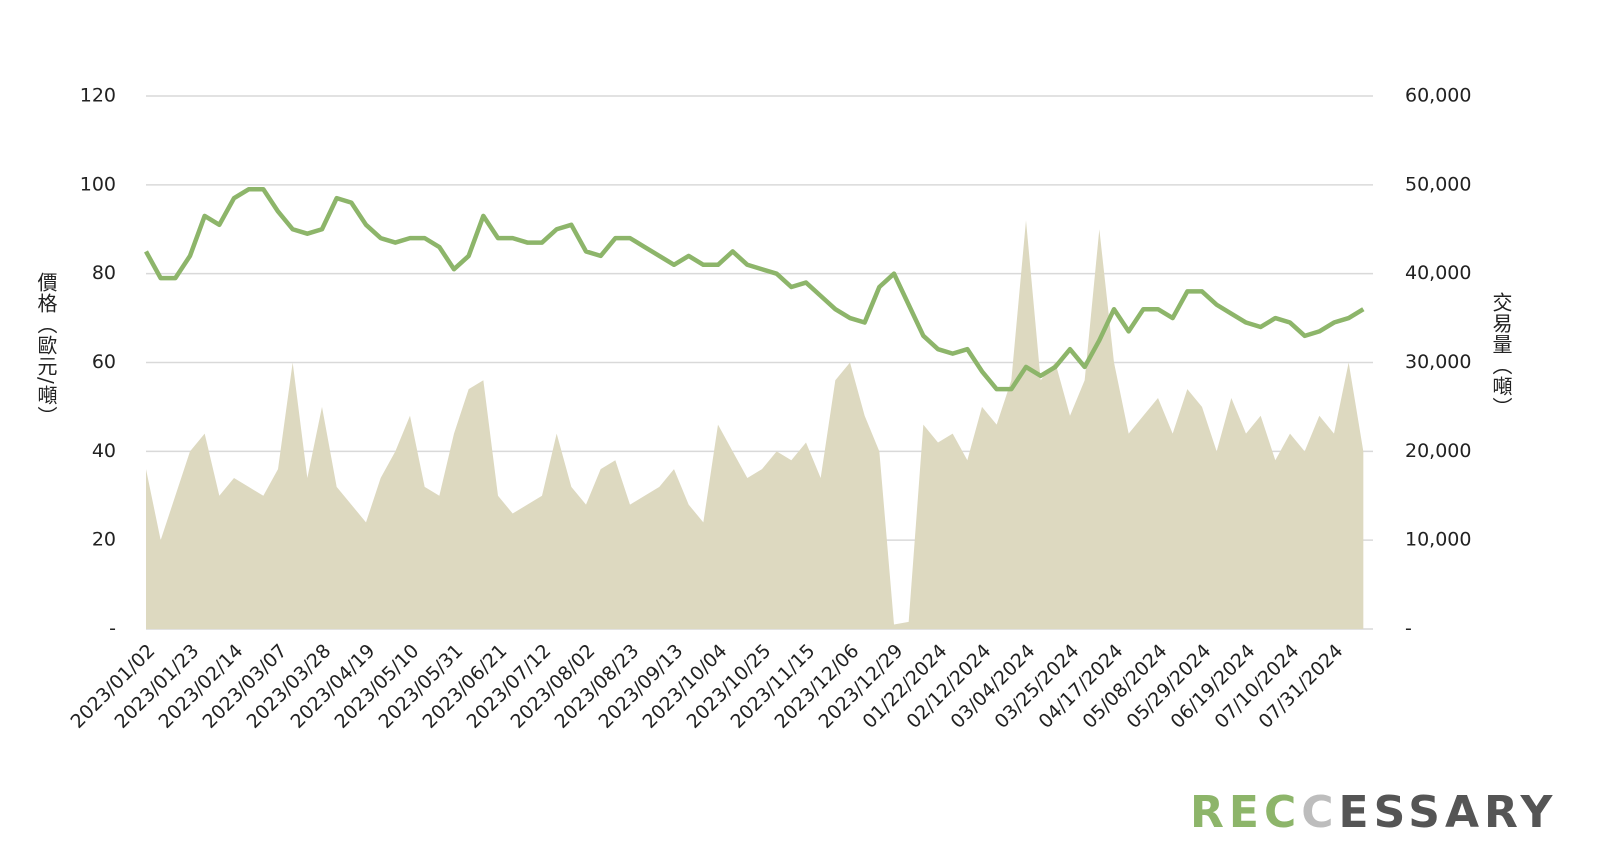  What do you see at coordinates (1408, 629) in the screenshot?
I see `y2-tick-label: -` at bounding box center [1408, 629].